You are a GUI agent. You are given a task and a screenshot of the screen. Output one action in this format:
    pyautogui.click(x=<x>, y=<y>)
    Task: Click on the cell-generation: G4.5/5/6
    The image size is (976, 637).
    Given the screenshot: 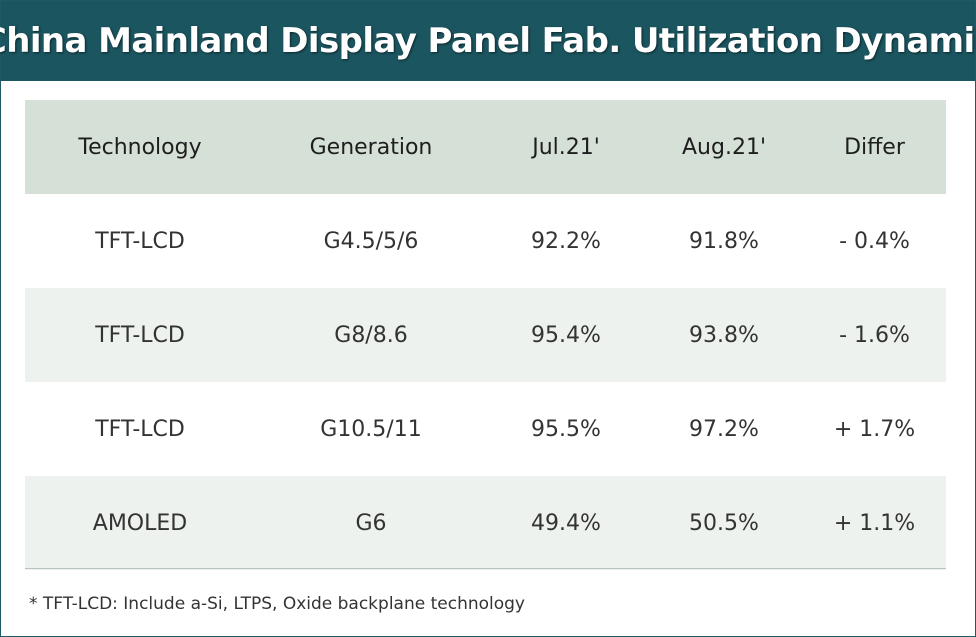 What is the action you would take?
    pyautogui.click(x=371, y=241)
    